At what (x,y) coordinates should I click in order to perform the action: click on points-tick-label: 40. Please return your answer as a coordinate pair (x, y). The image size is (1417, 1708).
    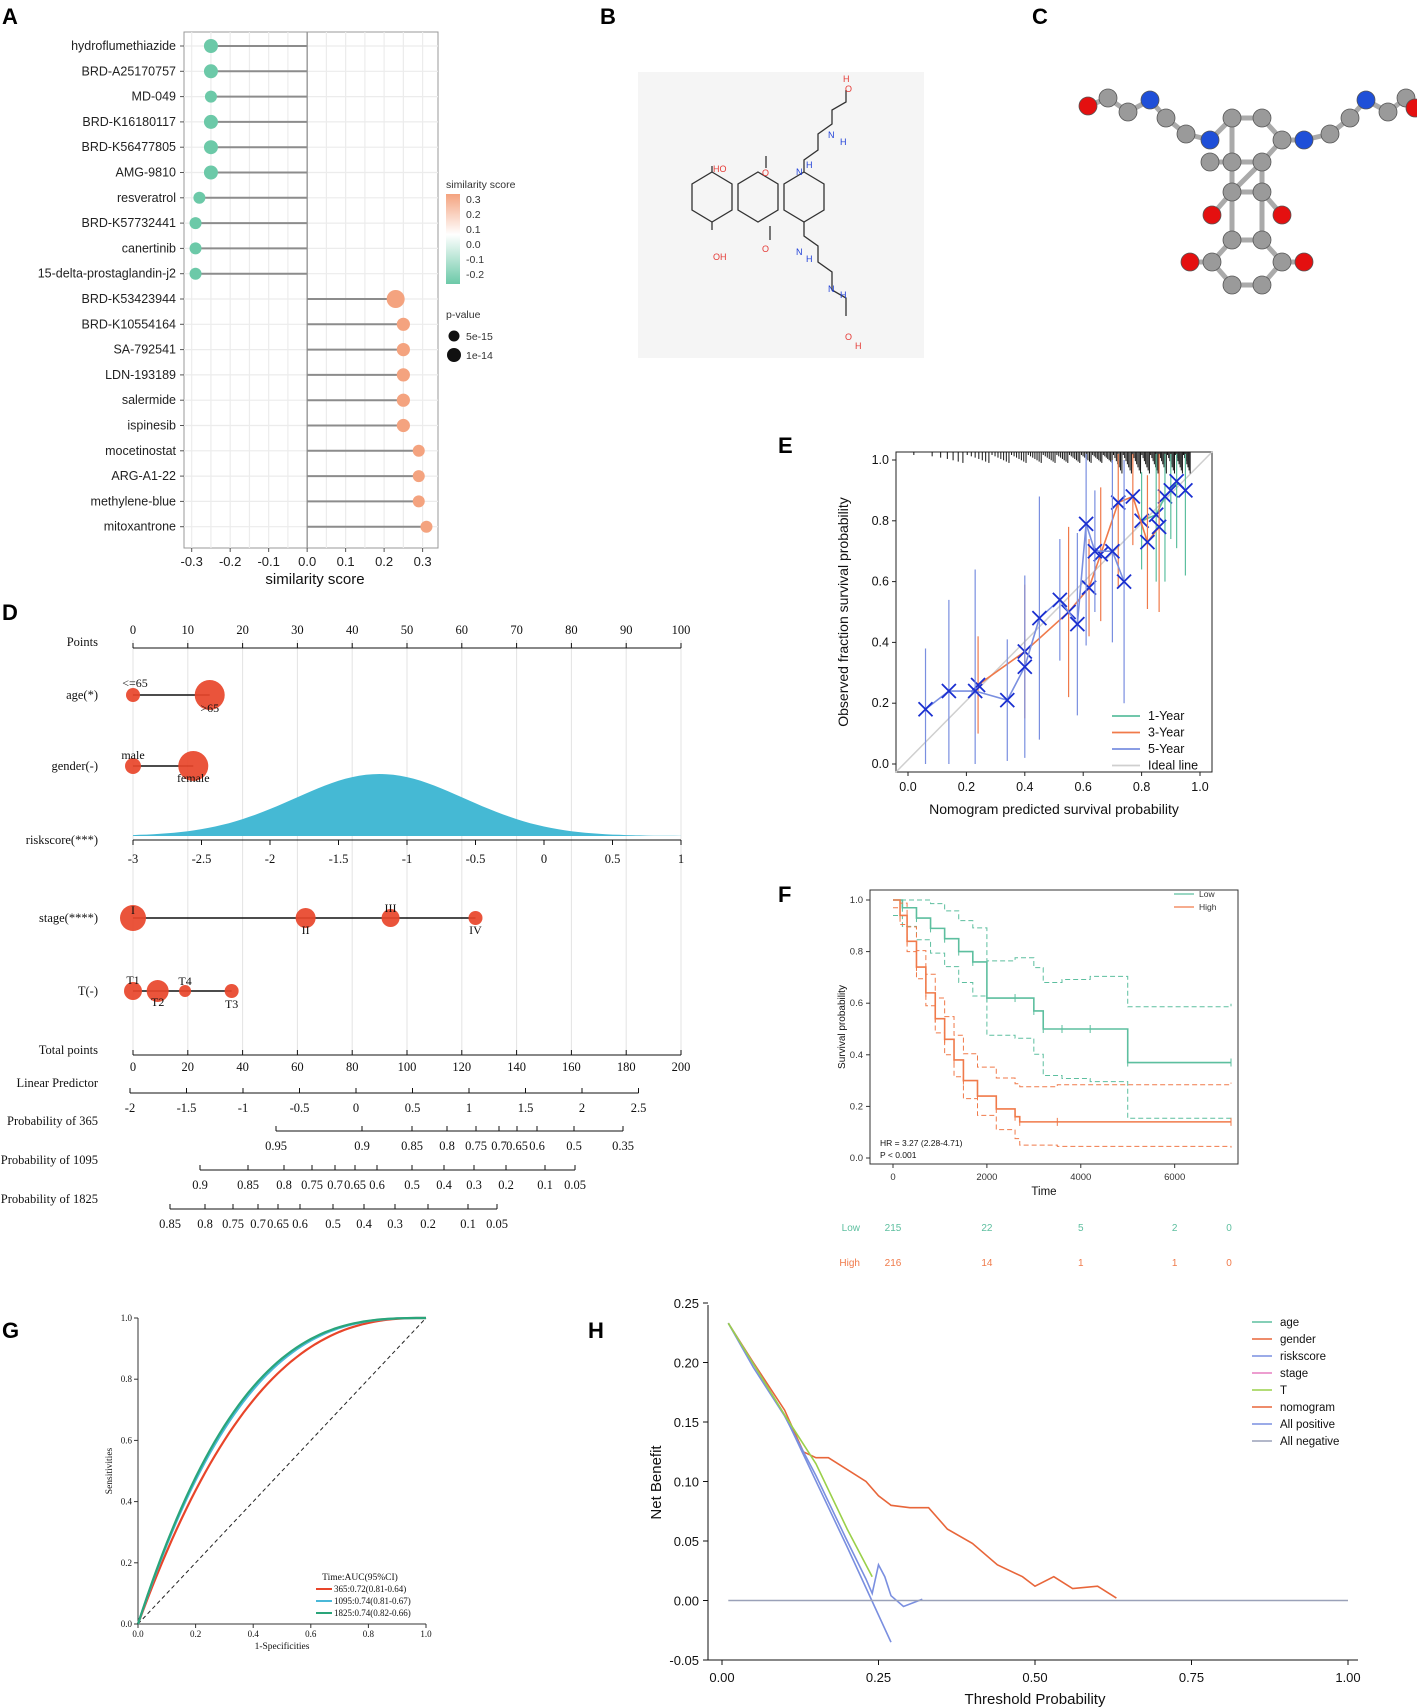
    Looking at the image, I should click on (352, 630).